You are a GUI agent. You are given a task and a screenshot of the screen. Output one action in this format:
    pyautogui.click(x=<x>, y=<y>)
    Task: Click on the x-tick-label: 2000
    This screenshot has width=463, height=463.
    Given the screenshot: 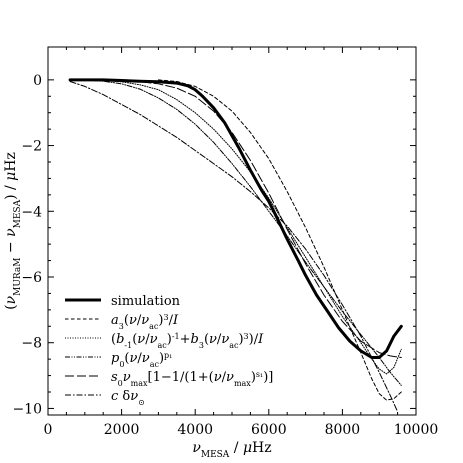 What is the action you would take?
    pyautogui.click(x=122, y=430)
    